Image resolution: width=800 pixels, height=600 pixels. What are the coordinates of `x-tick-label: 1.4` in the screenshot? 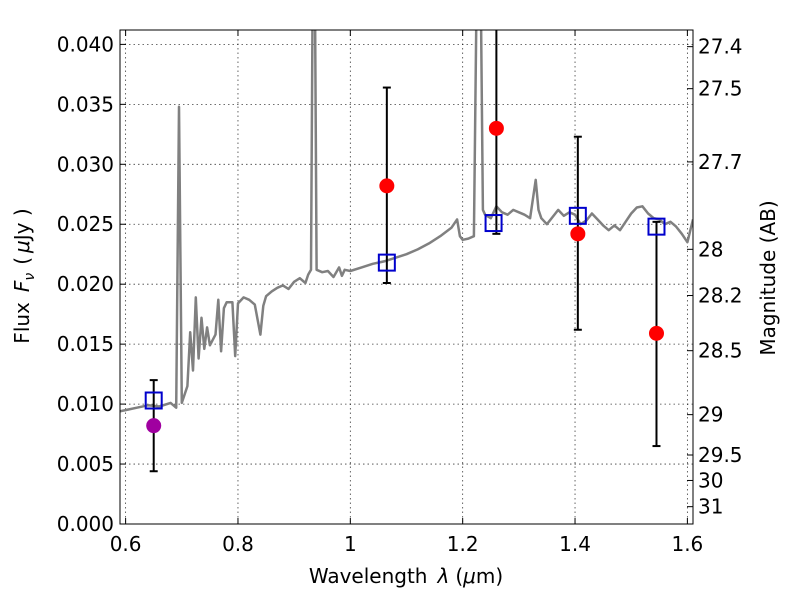 It's located at (575, 544).